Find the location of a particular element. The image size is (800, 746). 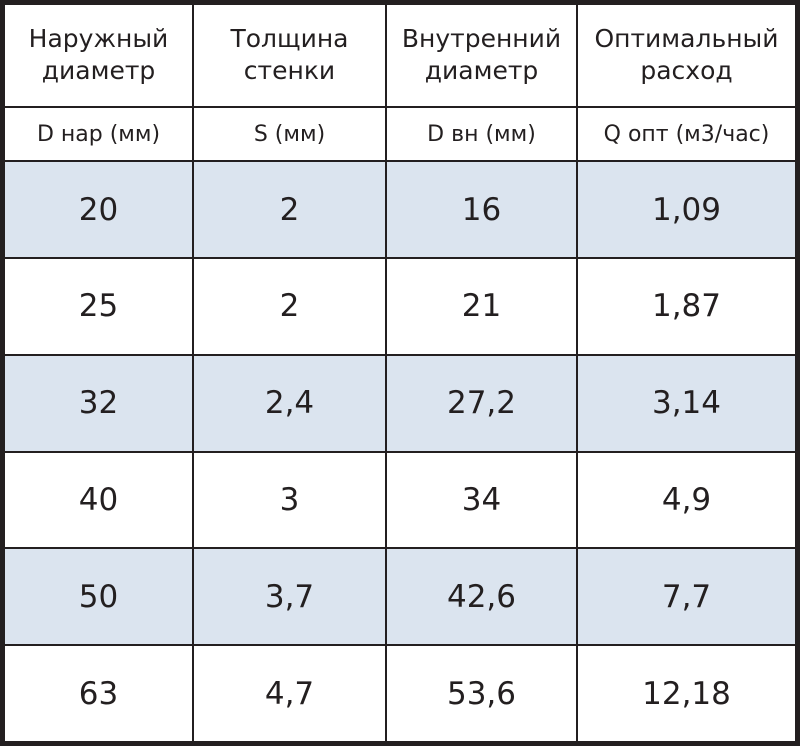

cell-outer-diameter: 25 is located at coordinates (99, 306).